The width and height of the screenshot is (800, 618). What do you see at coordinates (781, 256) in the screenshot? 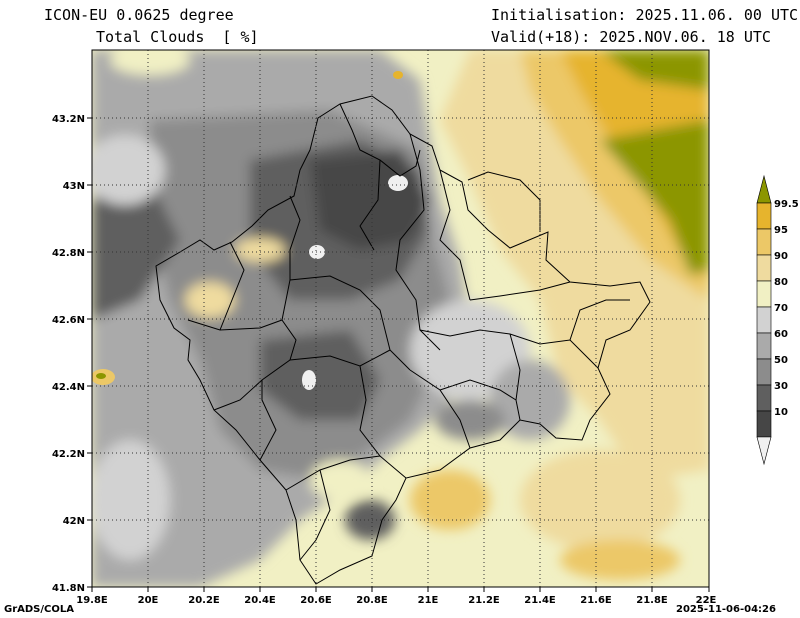
I see `legend-label: 90` at bounding box center [781, 256].